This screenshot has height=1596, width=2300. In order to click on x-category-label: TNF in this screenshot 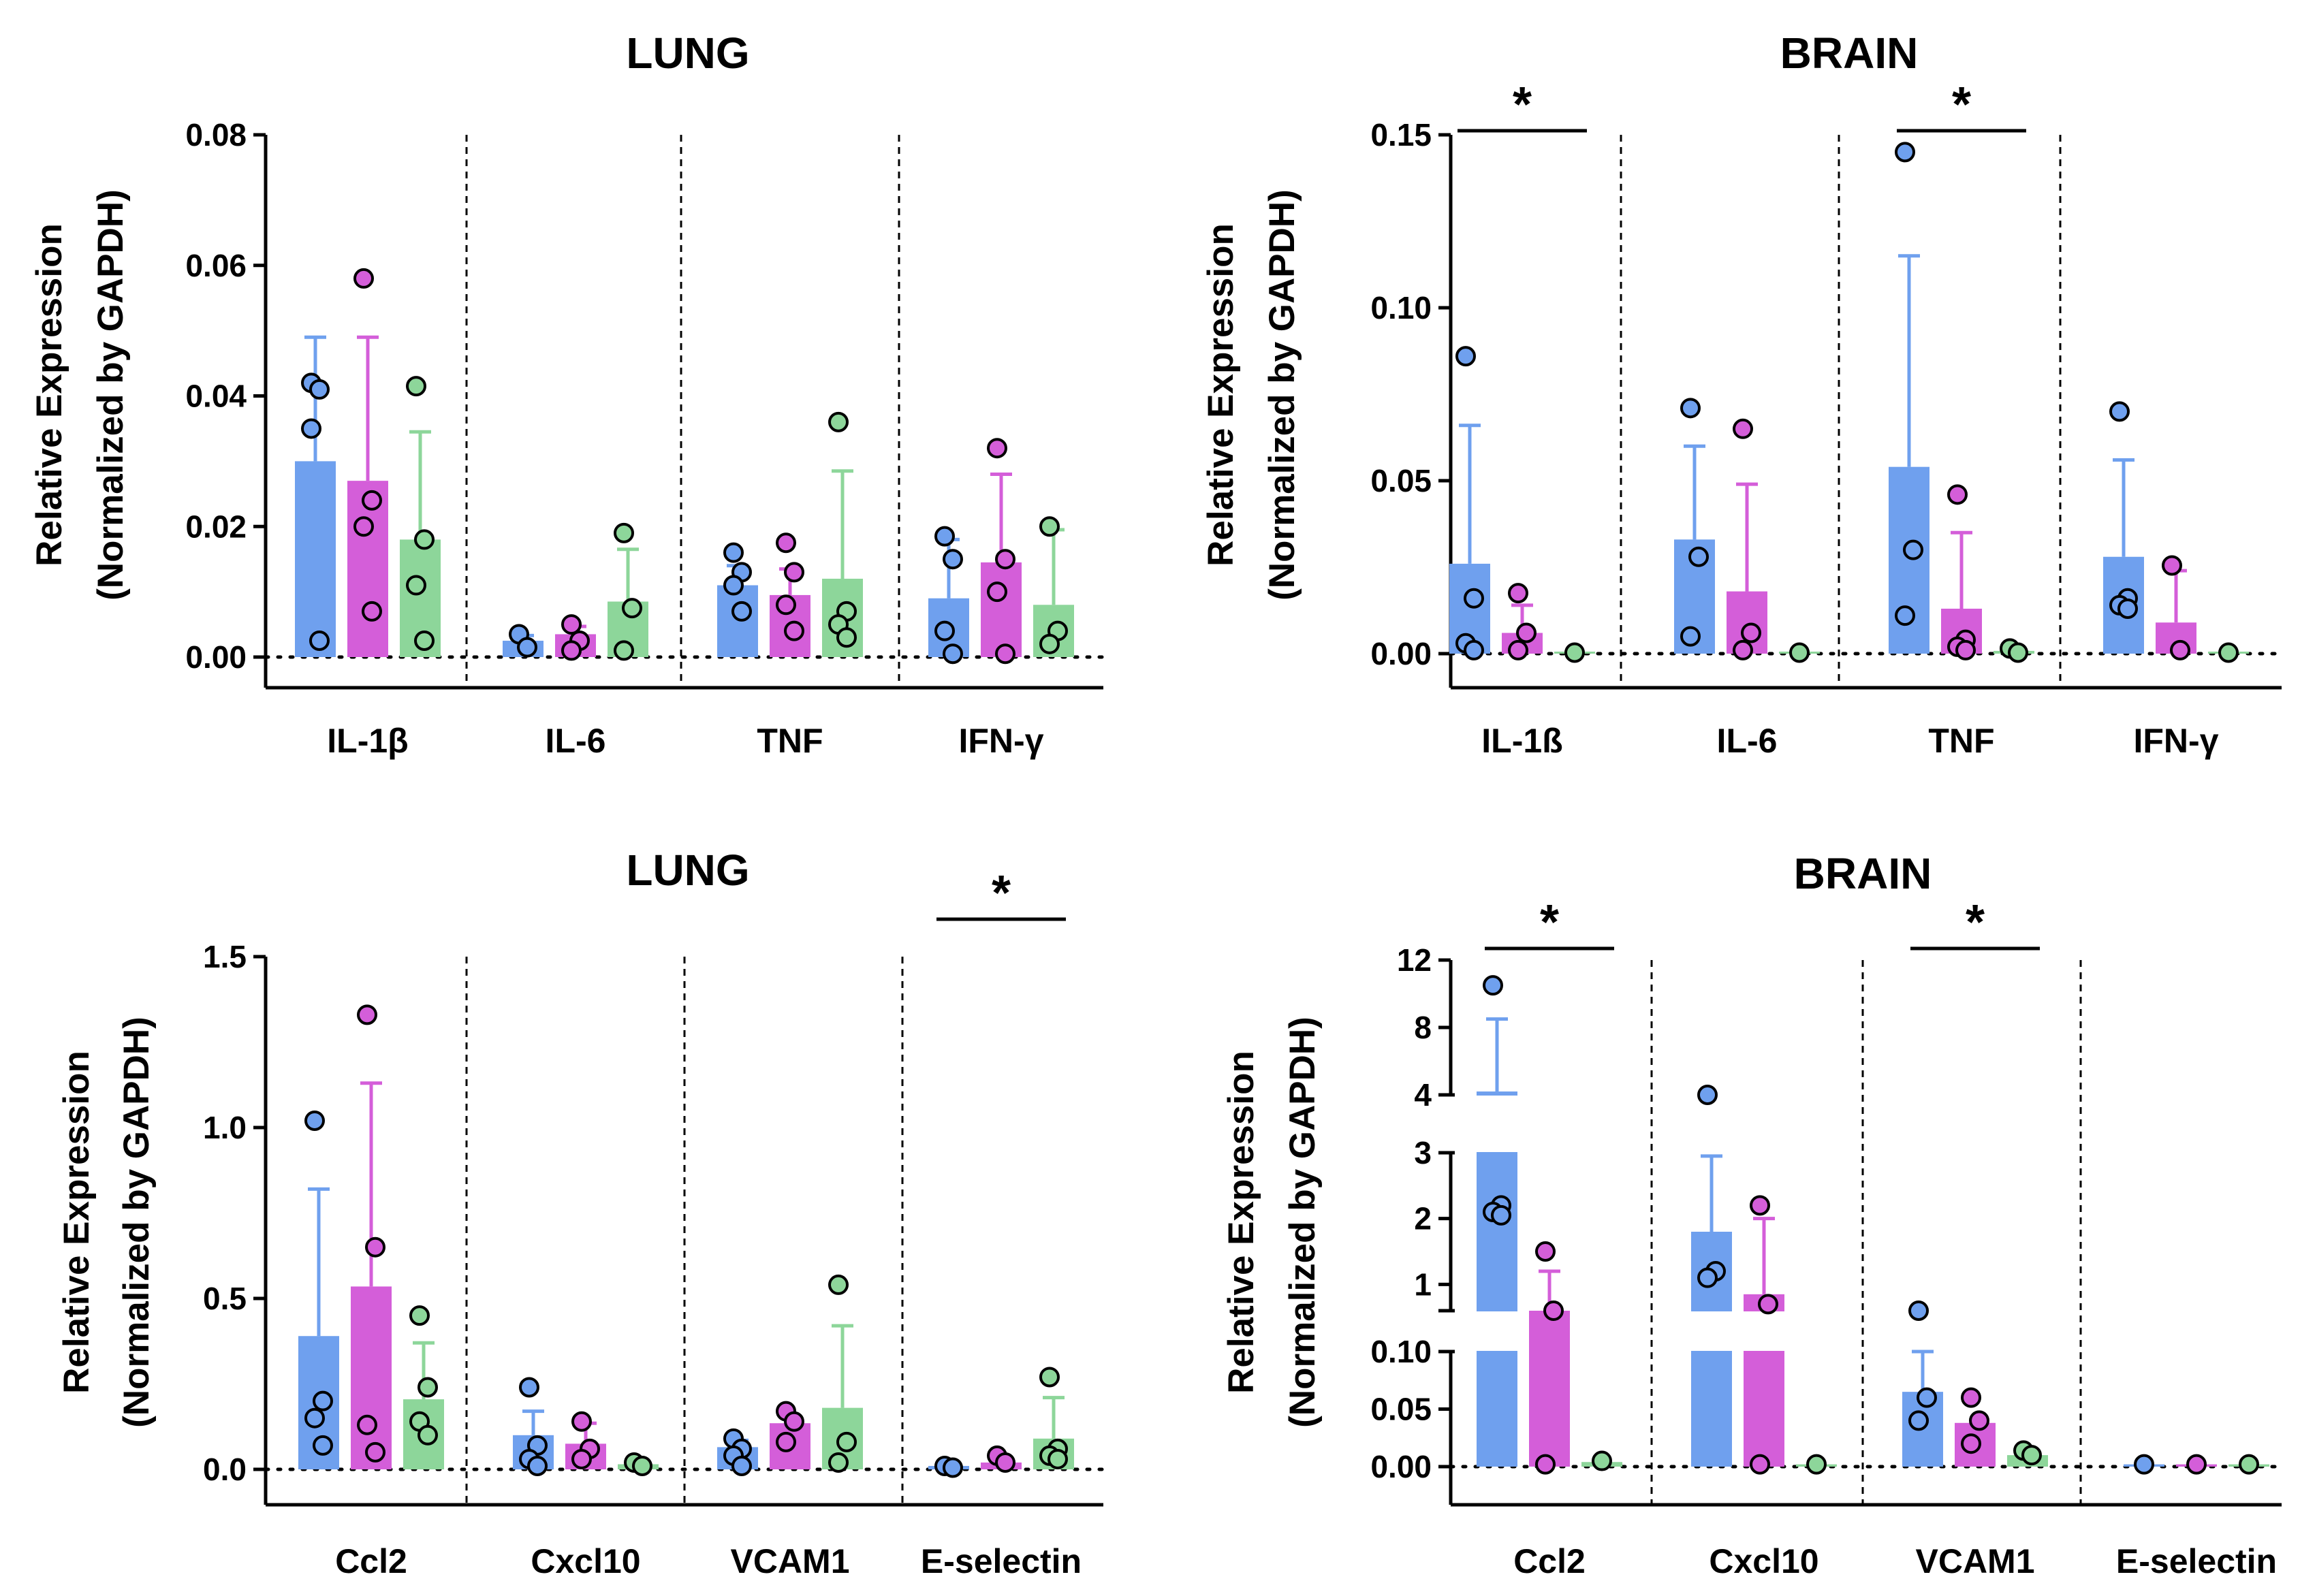, I will do `click(790, 741)`.